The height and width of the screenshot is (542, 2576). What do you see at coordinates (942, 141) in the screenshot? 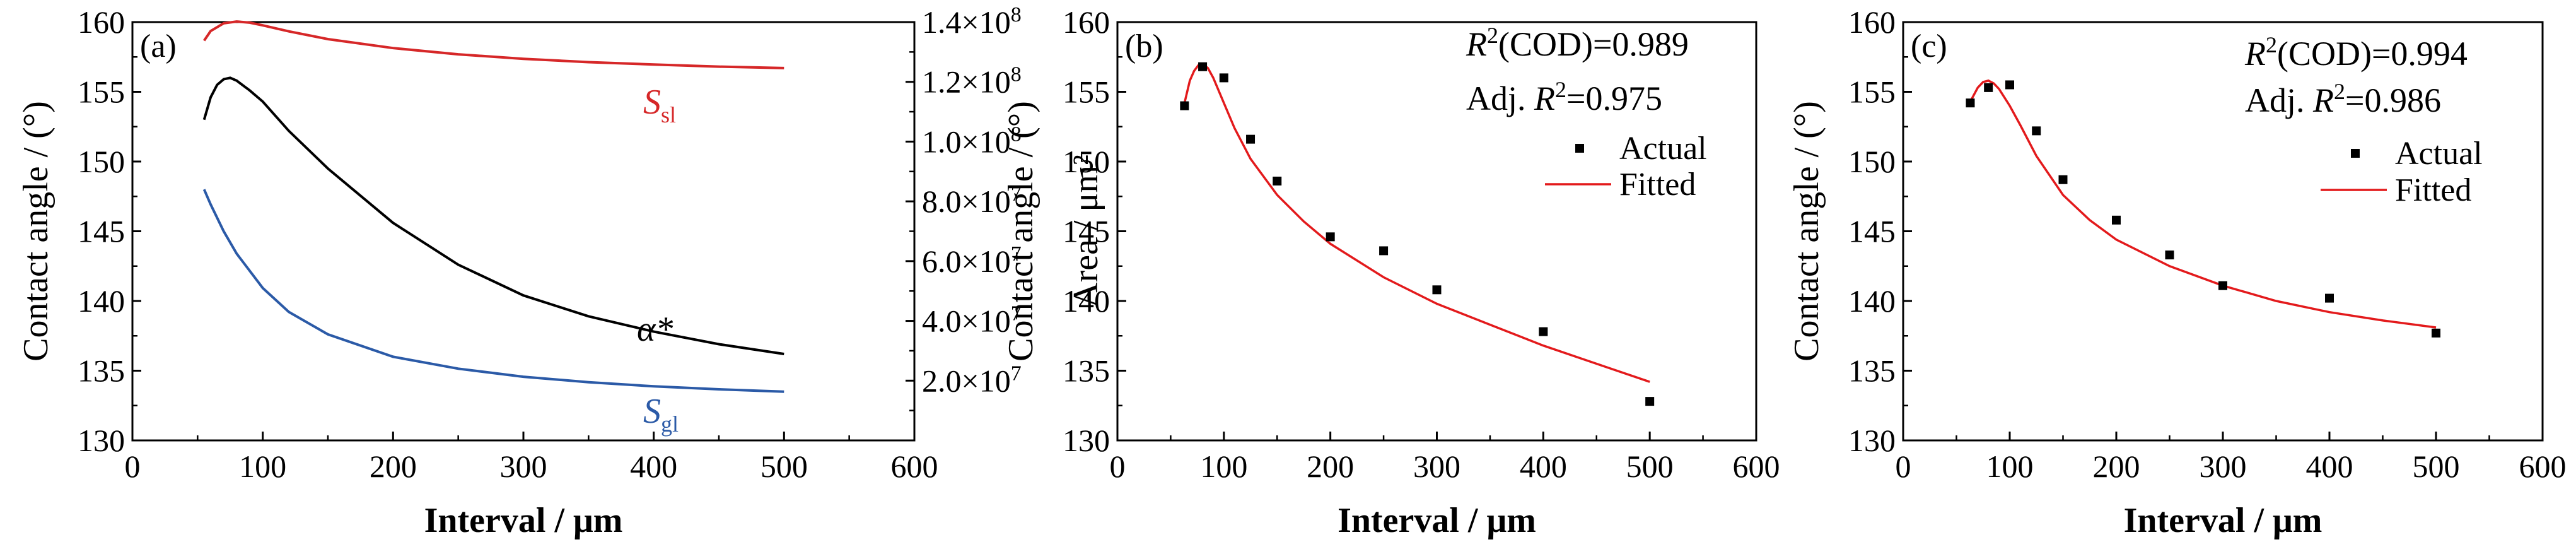
I see `y2-tick-mantissa: 1.0` at bounding box center [942, 141].